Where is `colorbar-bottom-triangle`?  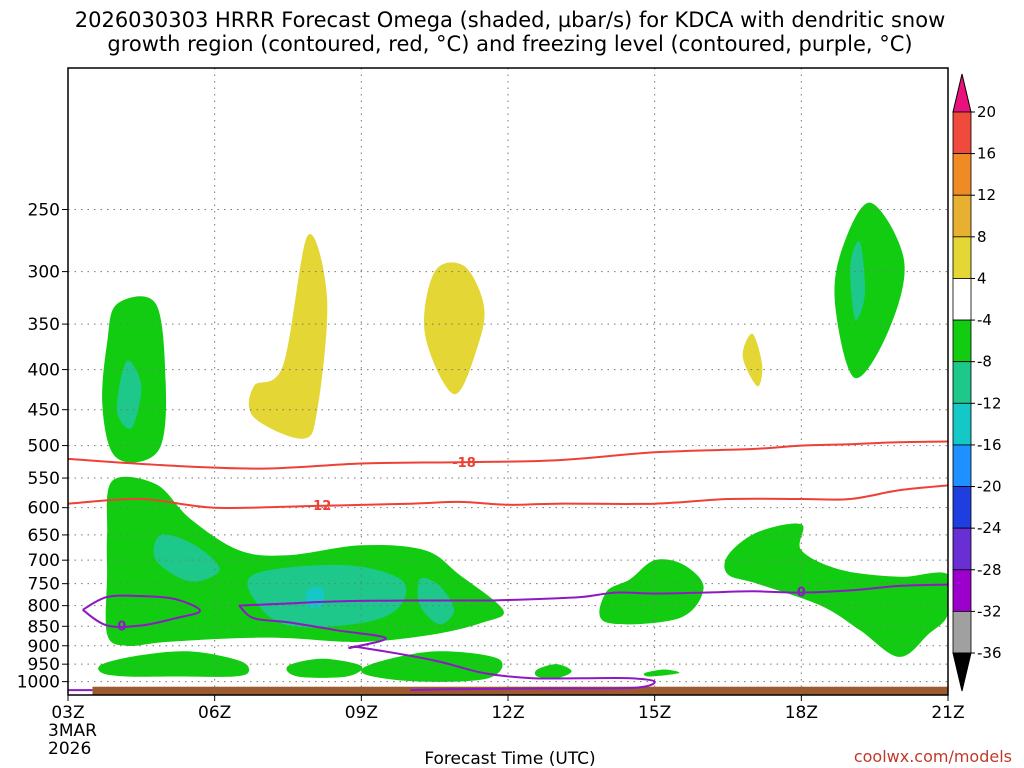
colorbar-bottom-triangle is located at coordinates (962, 672).